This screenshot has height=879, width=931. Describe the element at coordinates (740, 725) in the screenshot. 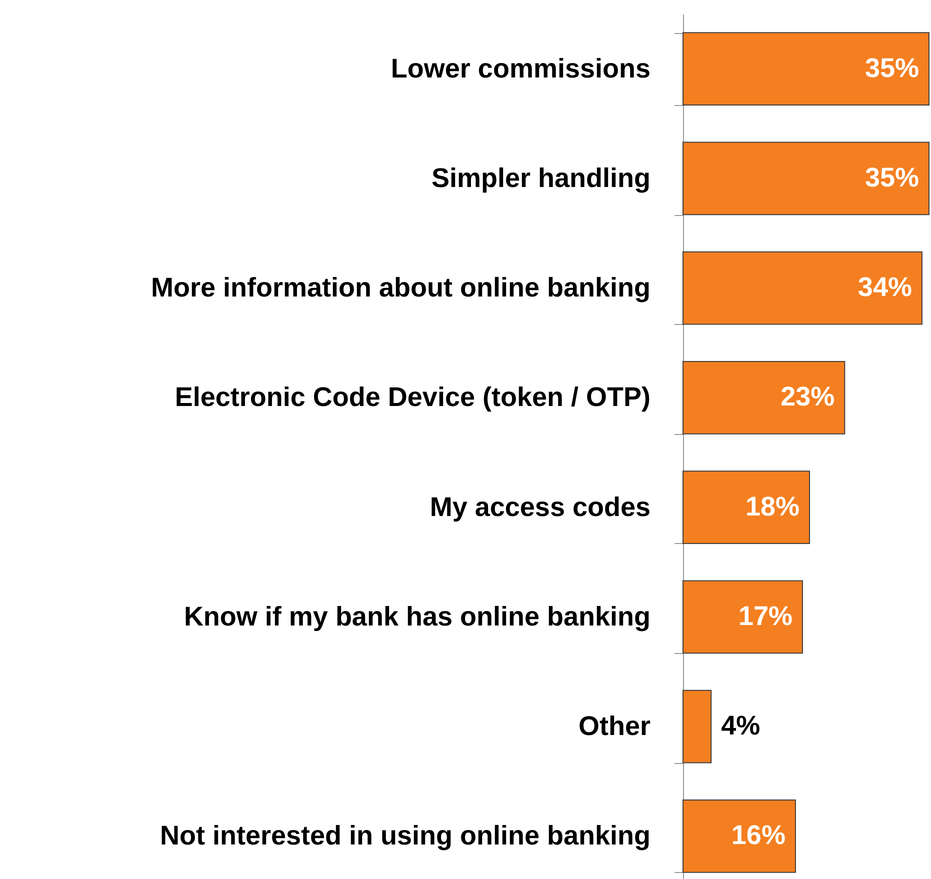

I see `data-label: 4%` at that location.